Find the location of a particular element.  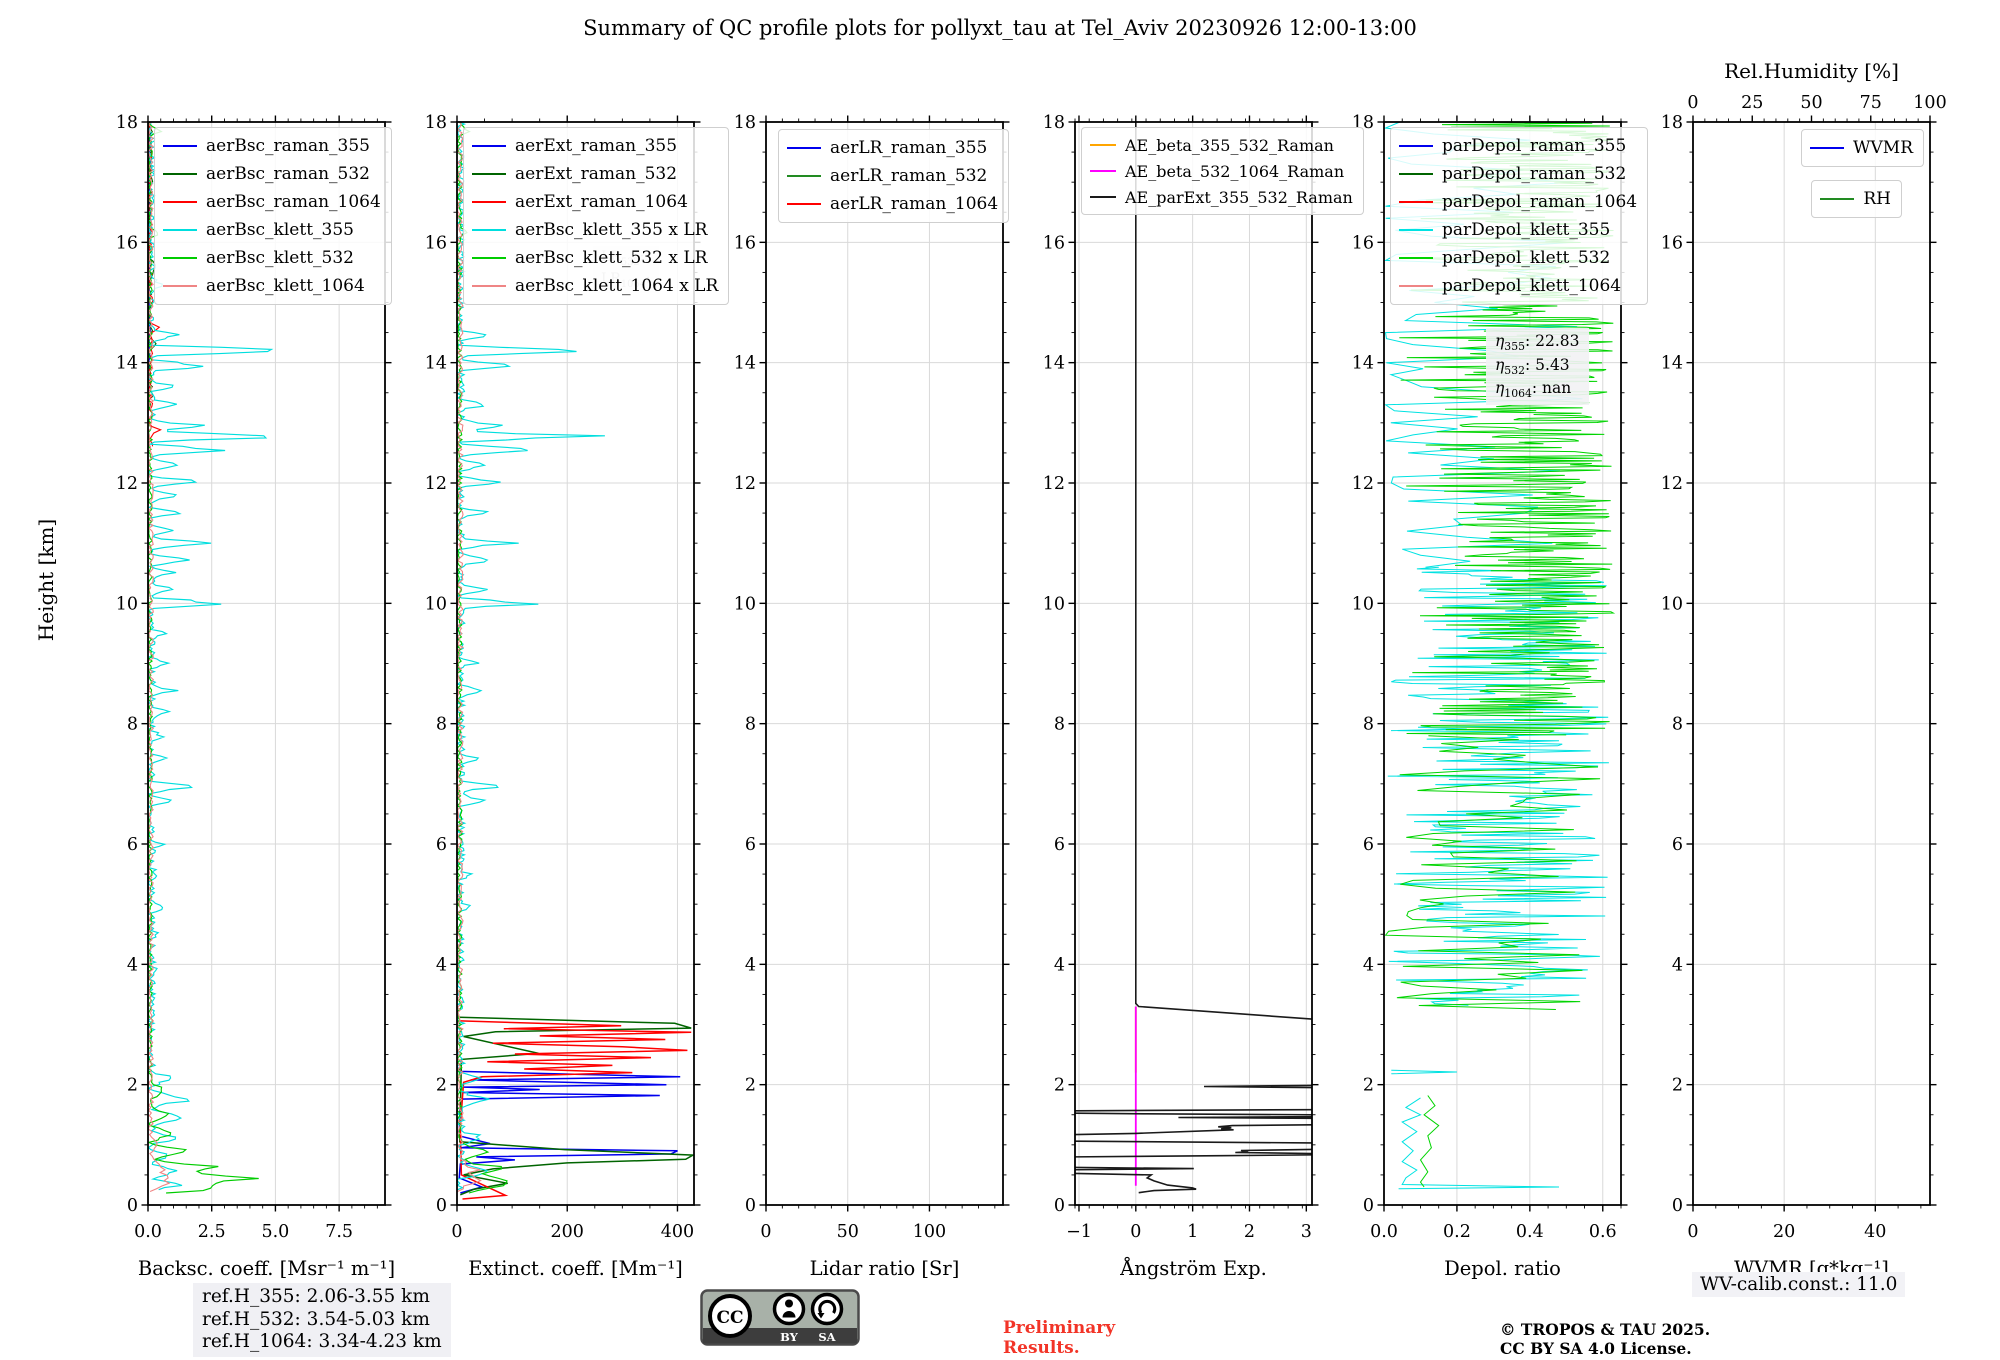

legend-item: aerLR_raman_1064 is located at coordinates (892, 204).